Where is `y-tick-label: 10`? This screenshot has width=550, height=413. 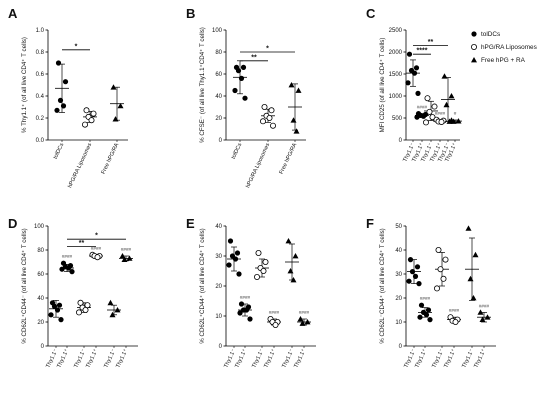 y-tick-label: 10 is located at coordinates (218, 317).